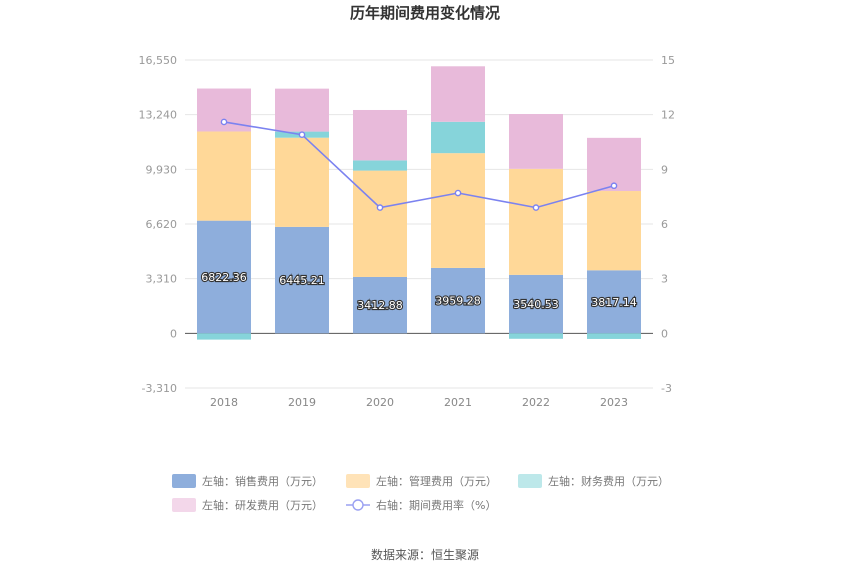 Image resolution: width=850 pixels, height=575 pixels. I want to click on right-tick-label: 6, so click(664, 224).